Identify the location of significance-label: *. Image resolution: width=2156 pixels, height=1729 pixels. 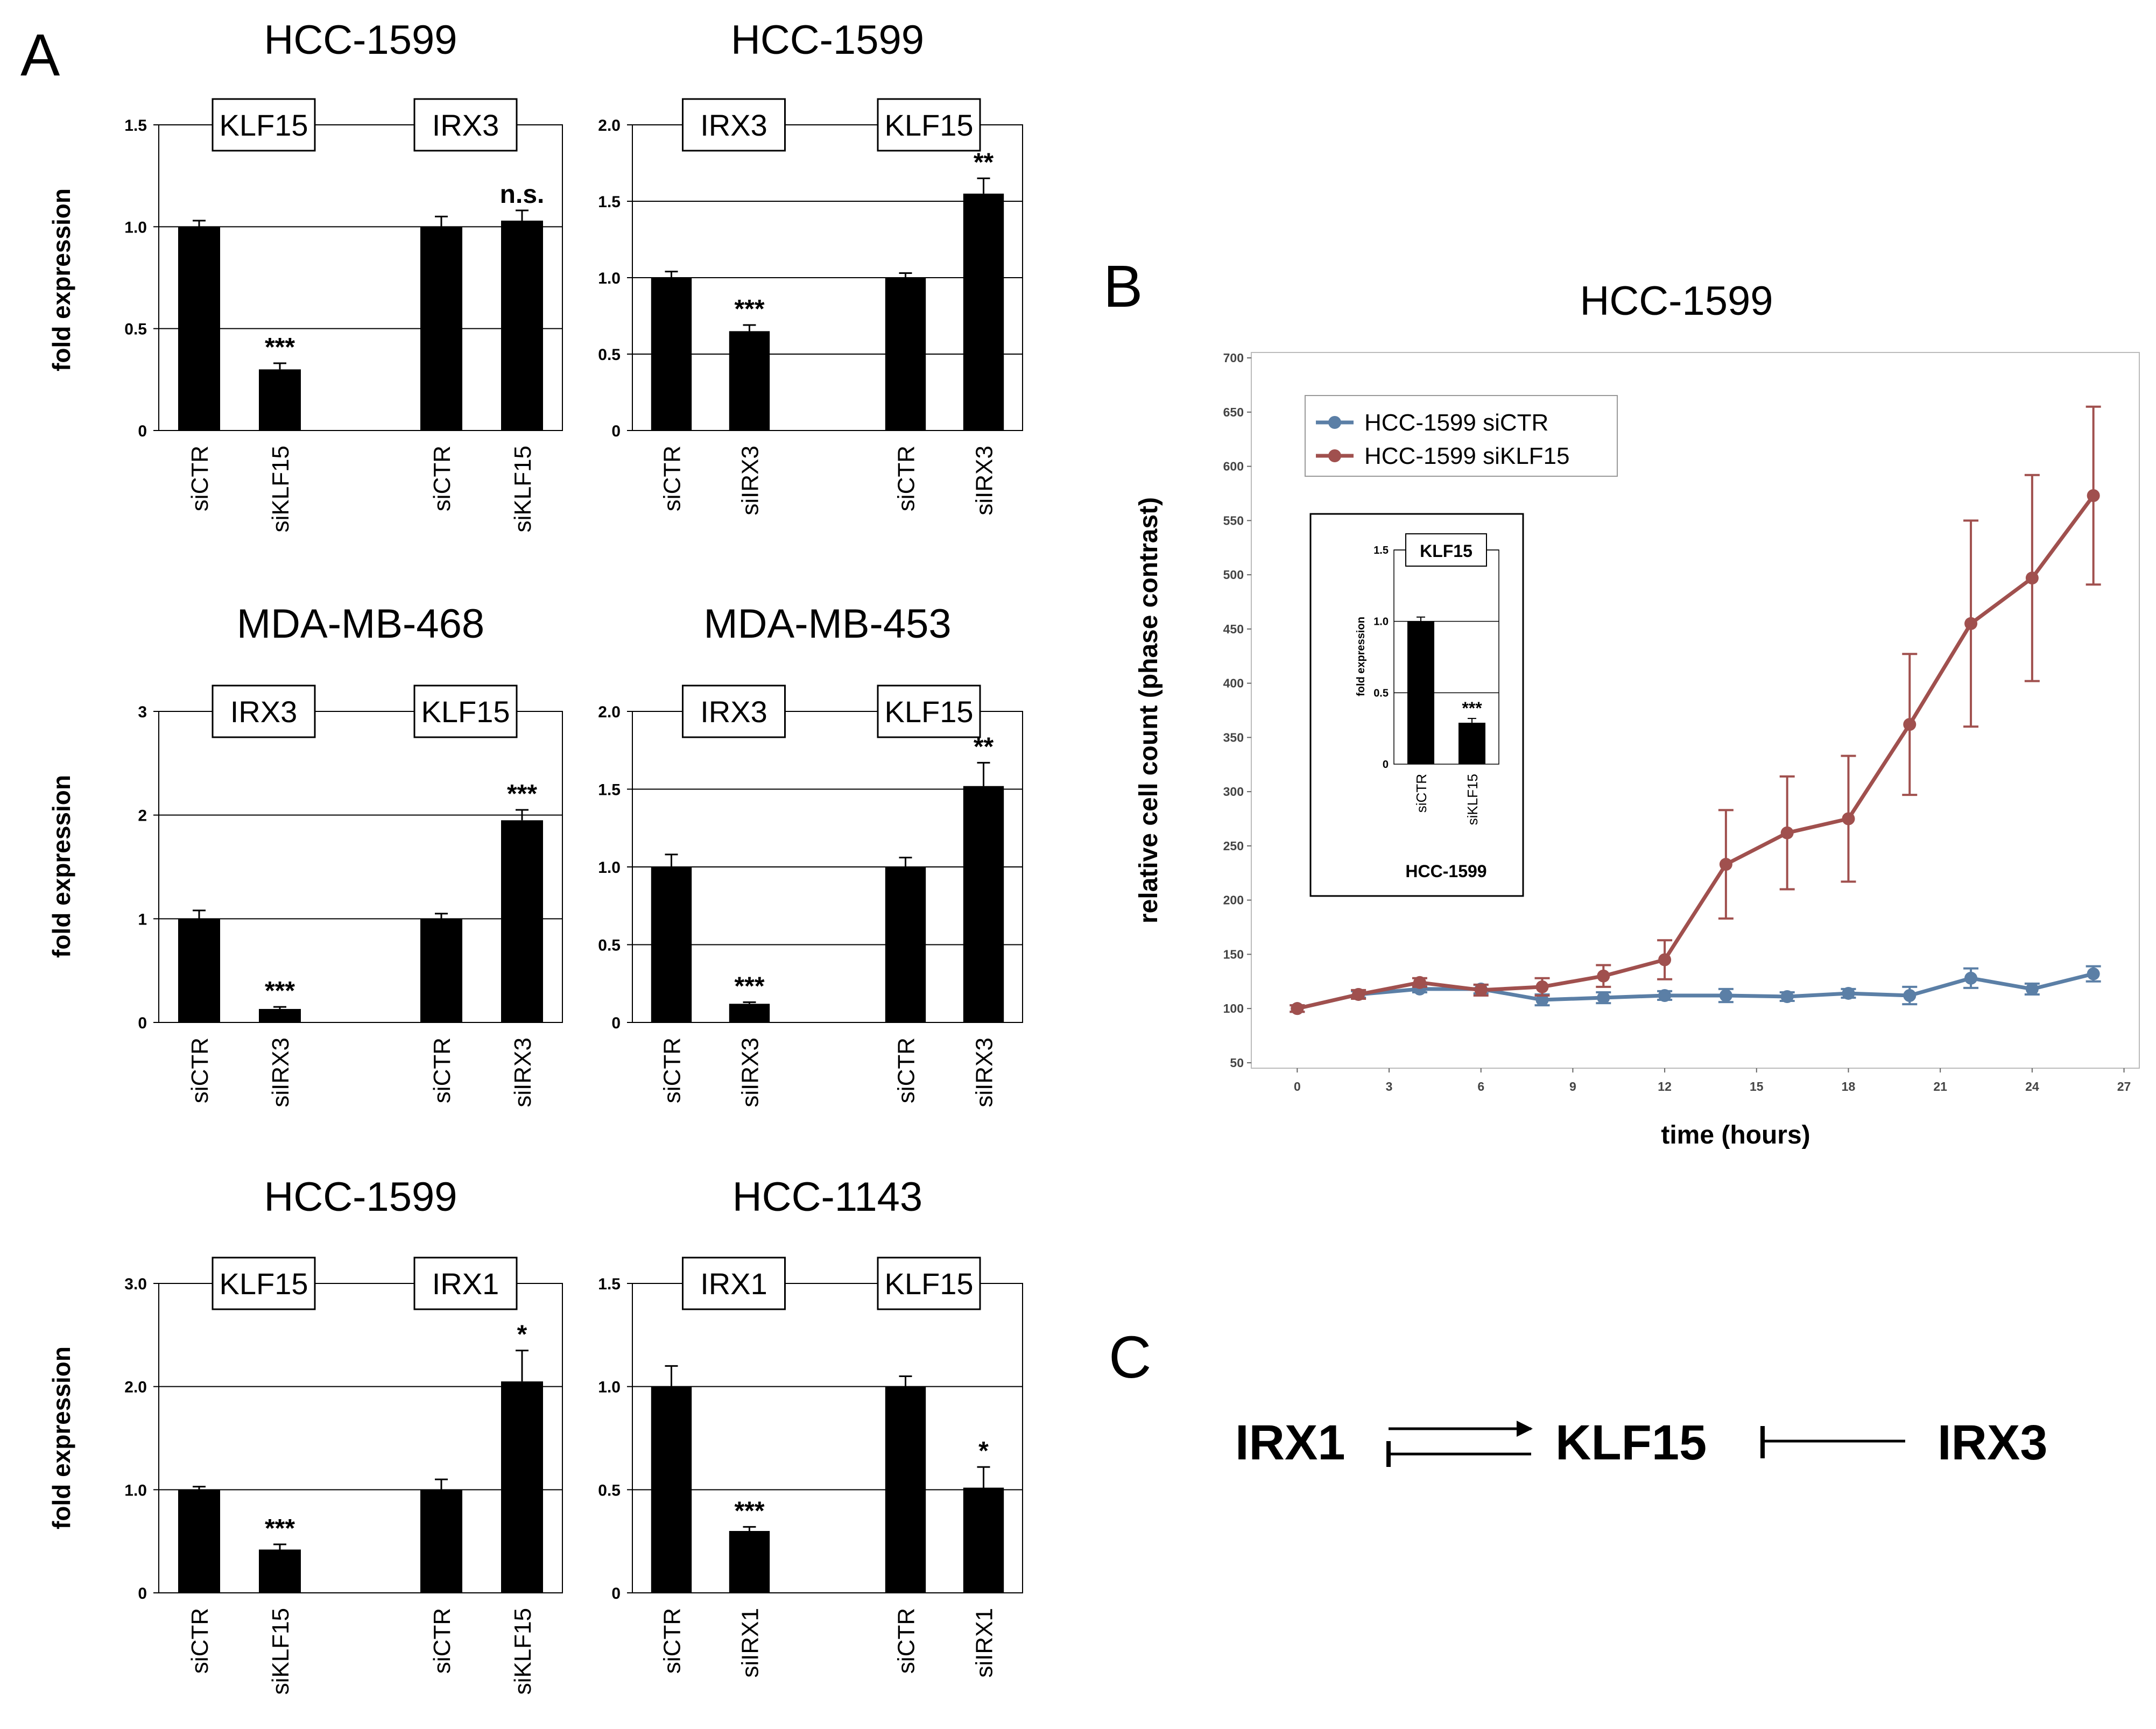
(522, 1335).